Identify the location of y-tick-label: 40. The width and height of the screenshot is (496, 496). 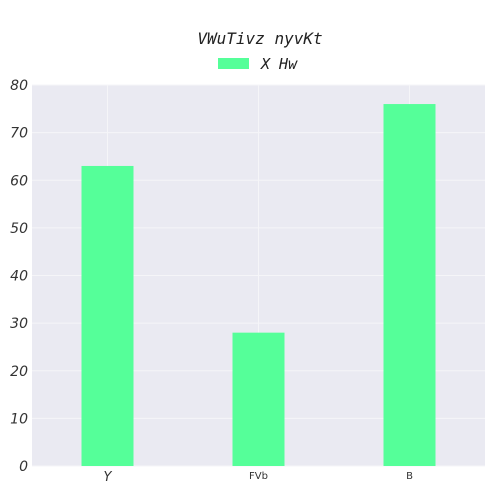
(19, 277).